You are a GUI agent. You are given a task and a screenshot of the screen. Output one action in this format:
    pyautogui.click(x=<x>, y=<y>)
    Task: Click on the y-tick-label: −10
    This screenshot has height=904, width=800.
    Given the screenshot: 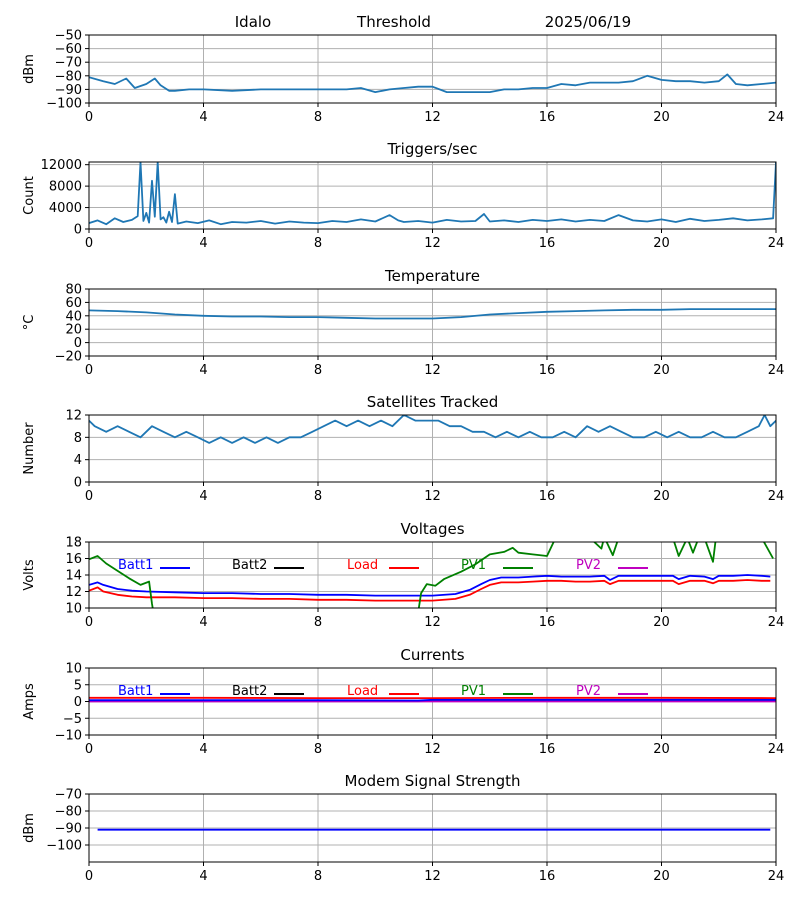 What is the action you would take?
    pyautogui.click(x=68, y=736)
    